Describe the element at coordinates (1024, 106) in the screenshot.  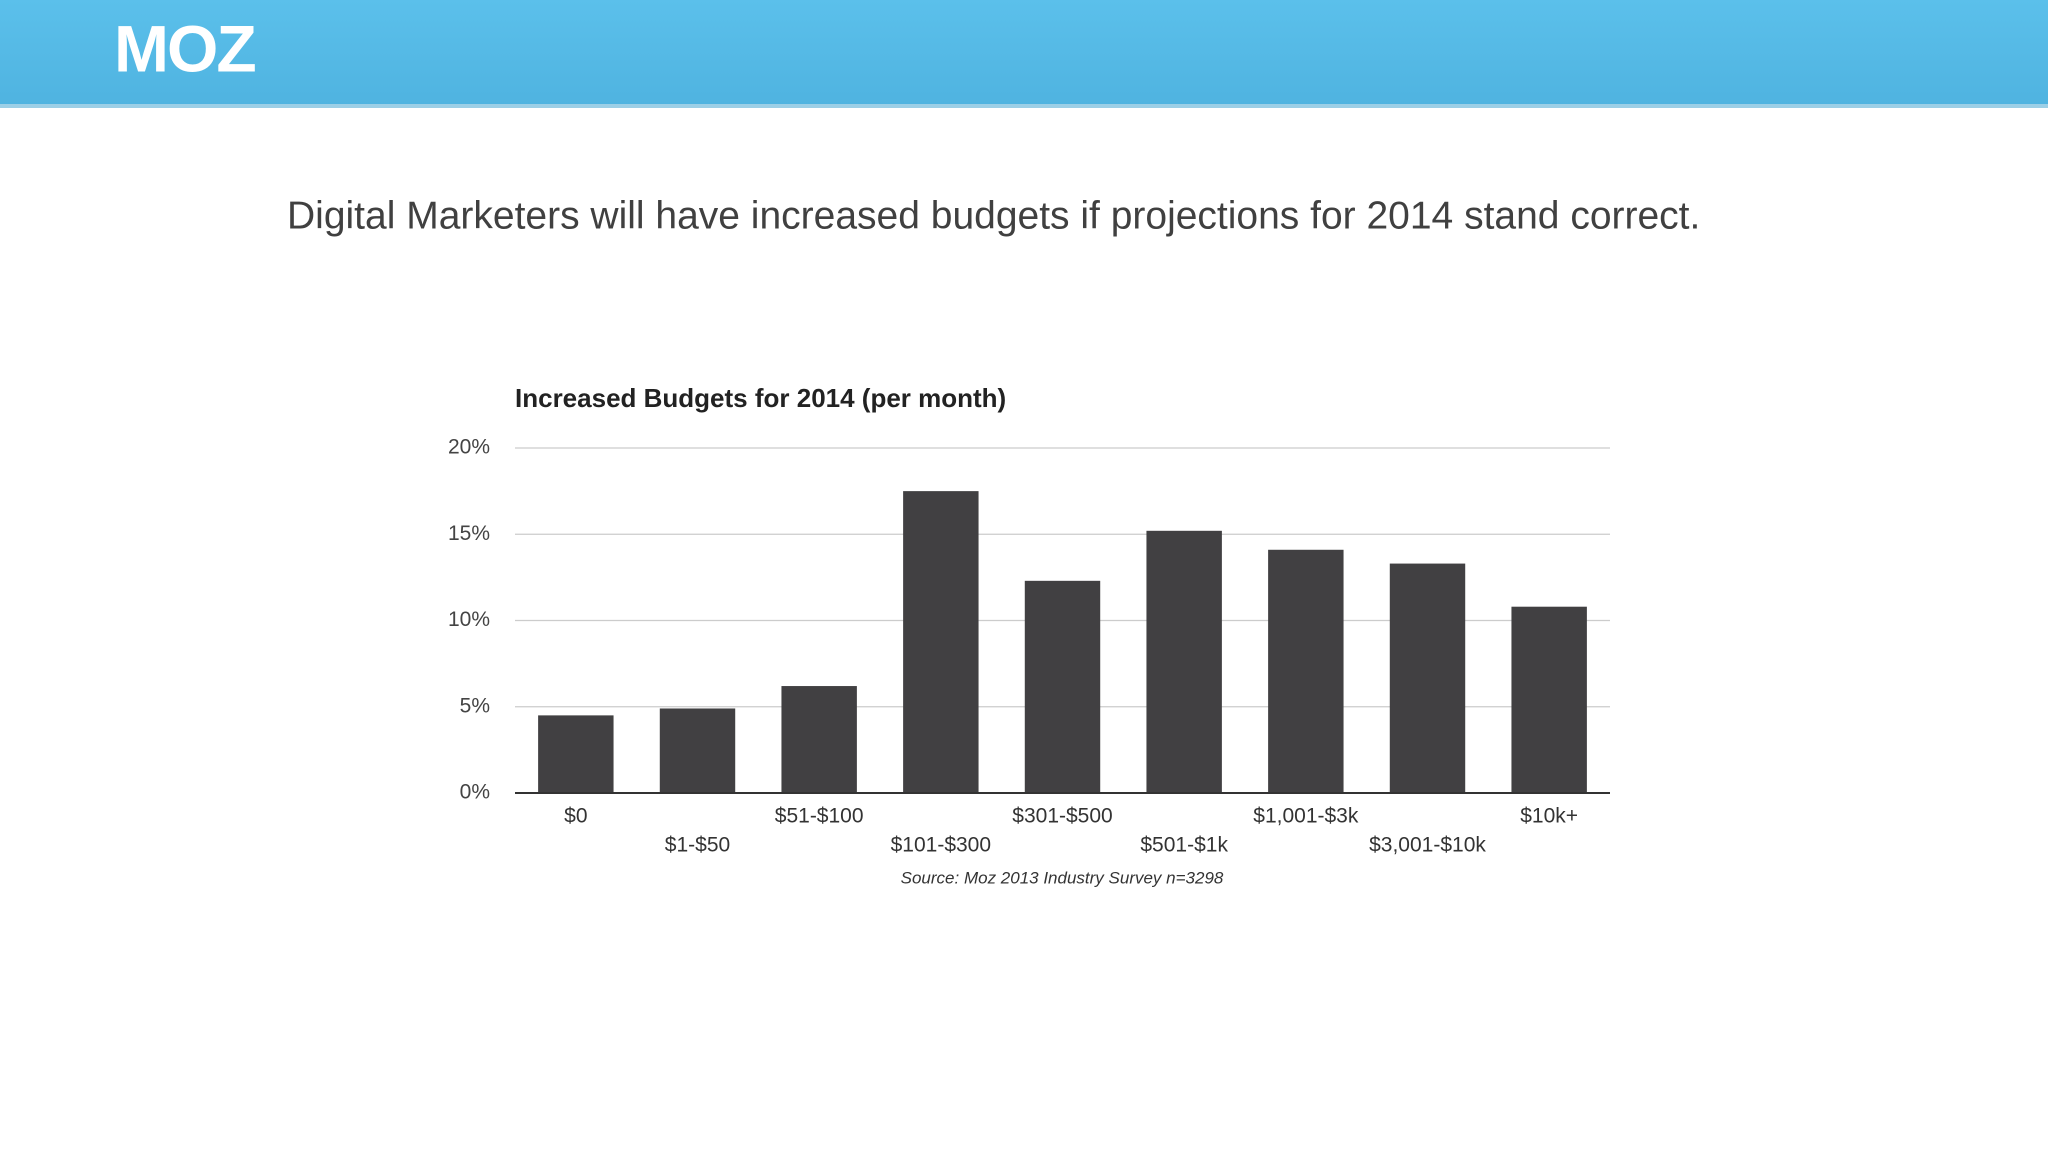
I see `header-shadow` at that location.